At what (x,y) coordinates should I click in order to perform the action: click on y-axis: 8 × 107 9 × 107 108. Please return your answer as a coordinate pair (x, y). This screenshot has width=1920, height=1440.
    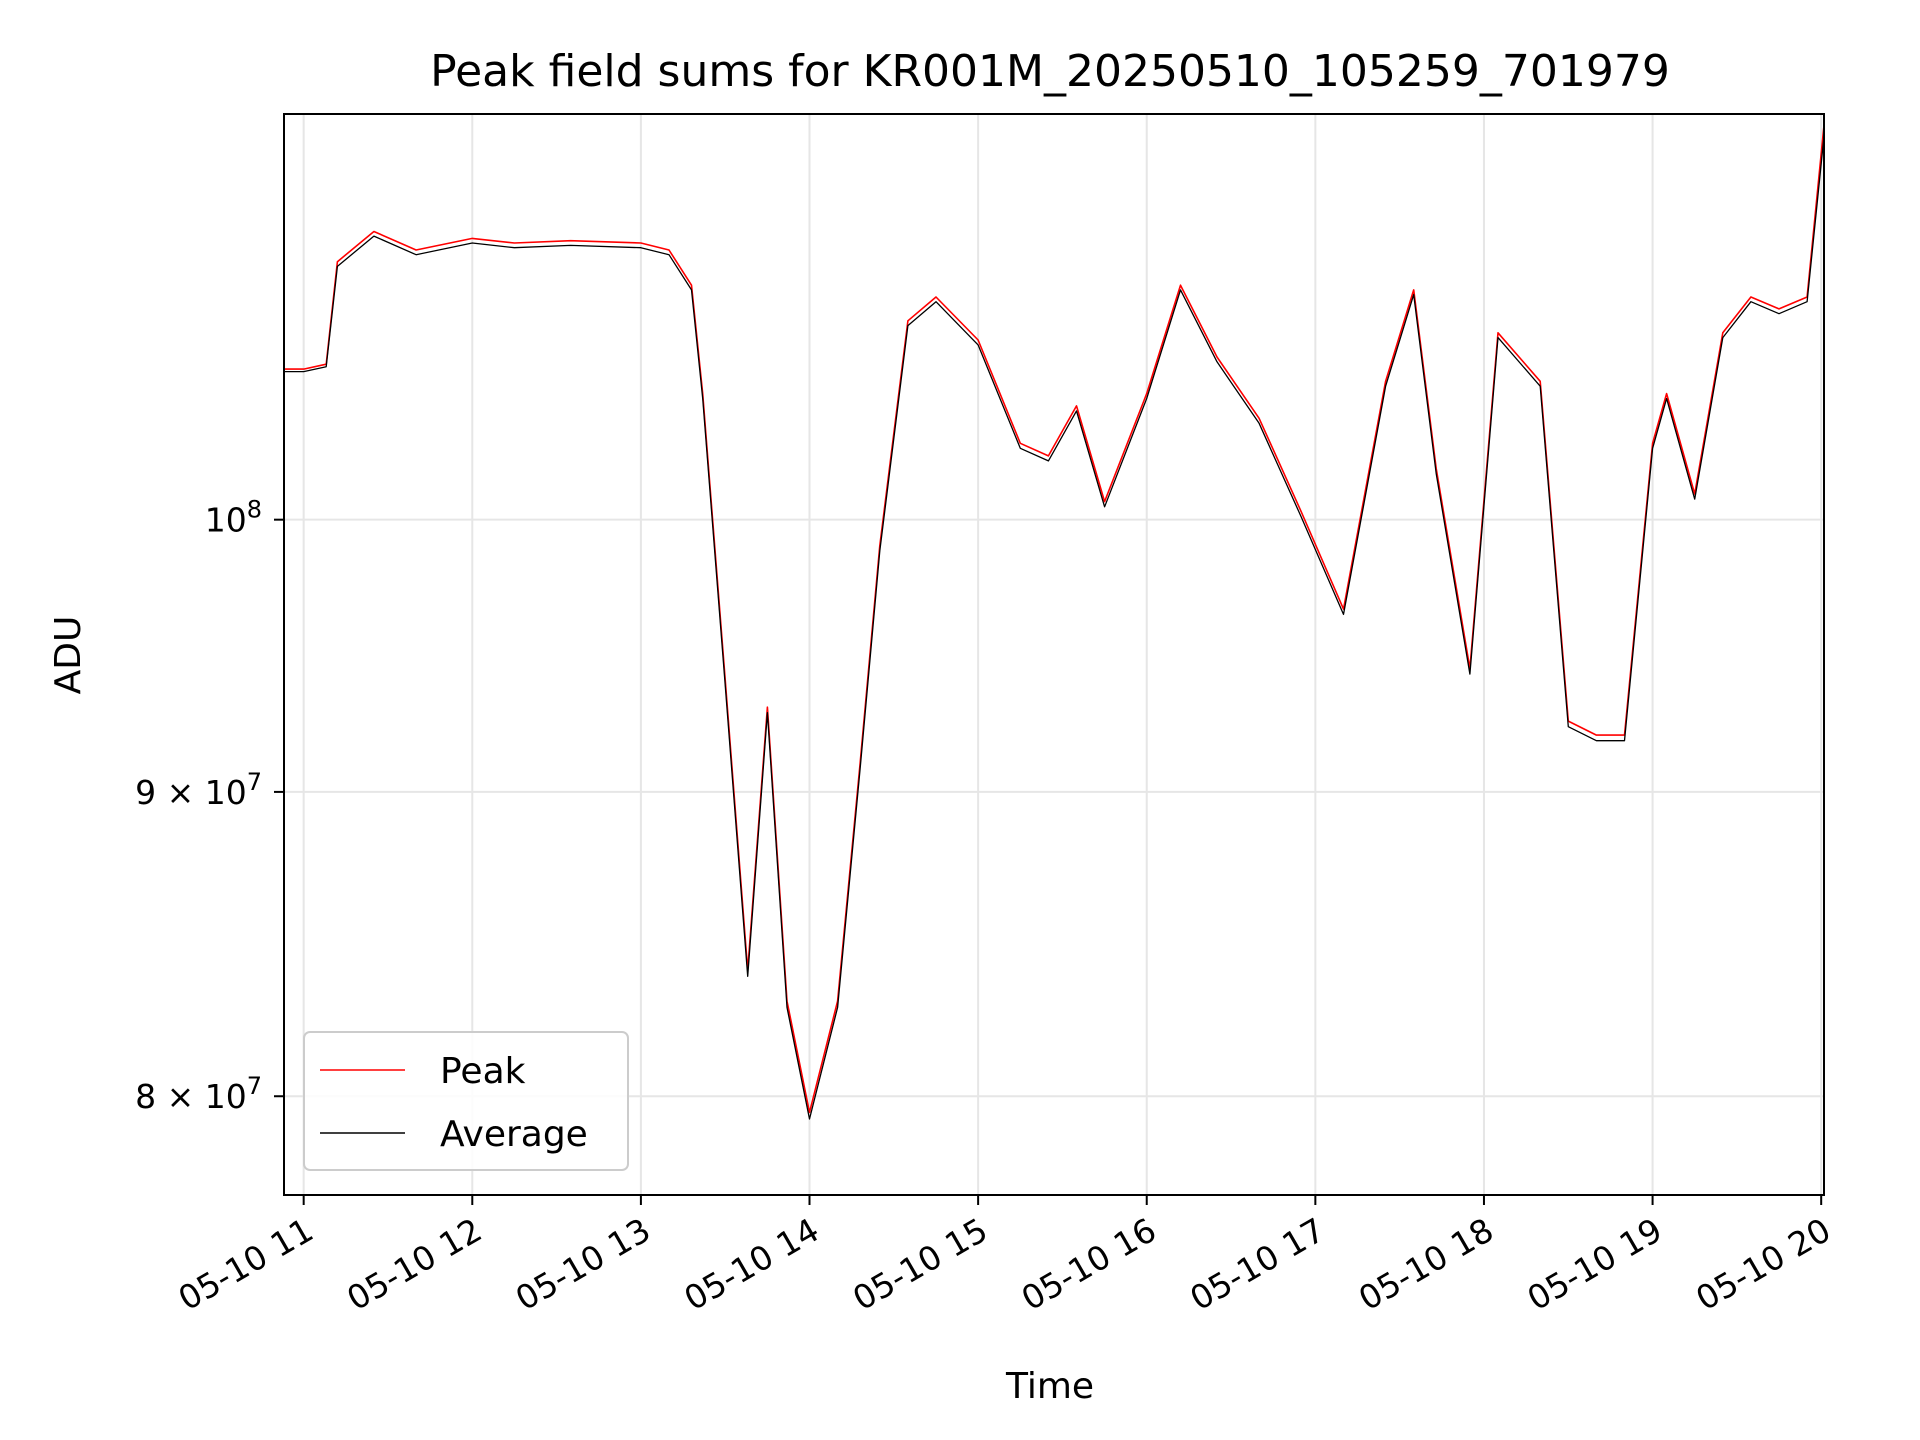
    Looking at the image, I should click on (209, 806).